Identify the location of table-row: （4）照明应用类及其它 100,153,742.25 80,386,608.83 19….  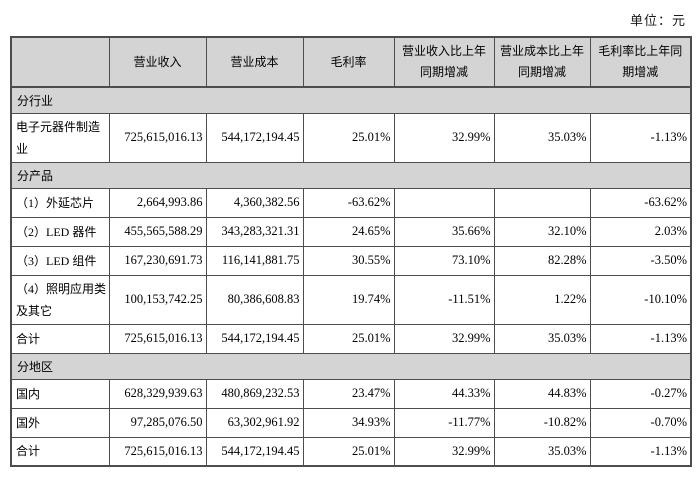
(351, 299).